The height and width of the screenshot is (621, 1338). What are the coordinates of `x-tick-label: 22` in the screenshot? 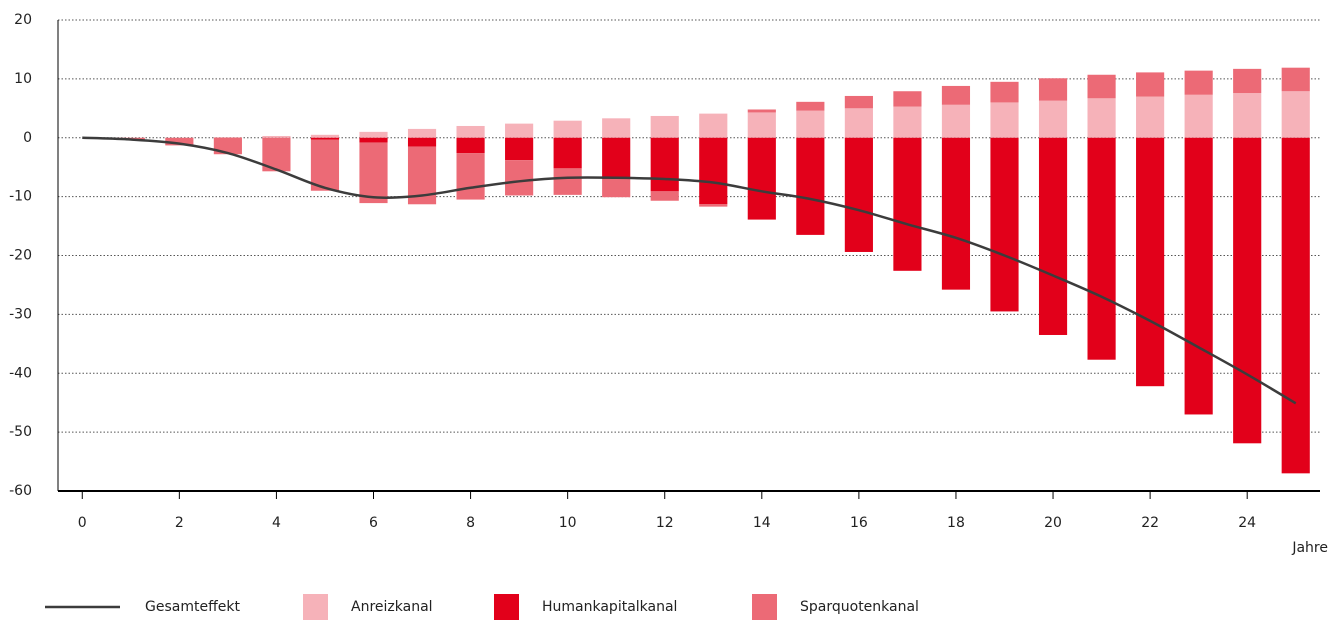 It's located at (1150, 523).